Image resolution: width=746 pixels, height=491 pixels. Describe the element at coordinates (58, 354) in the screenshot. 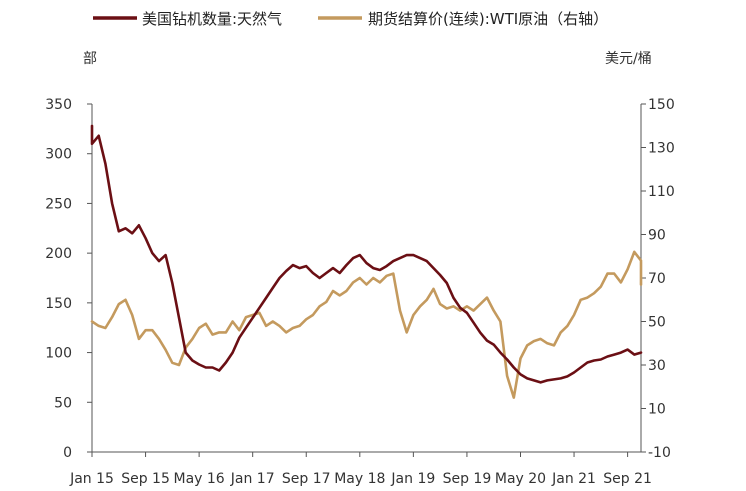

I see `left-tick-label: 100` at that location.